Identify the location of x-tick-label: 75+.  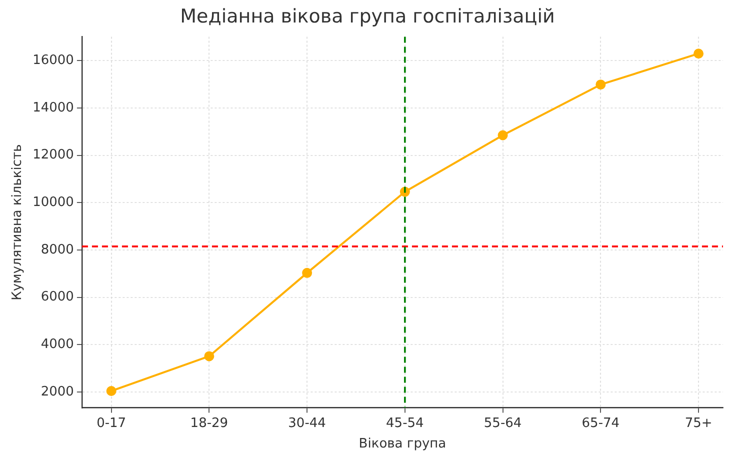
(698, 423).